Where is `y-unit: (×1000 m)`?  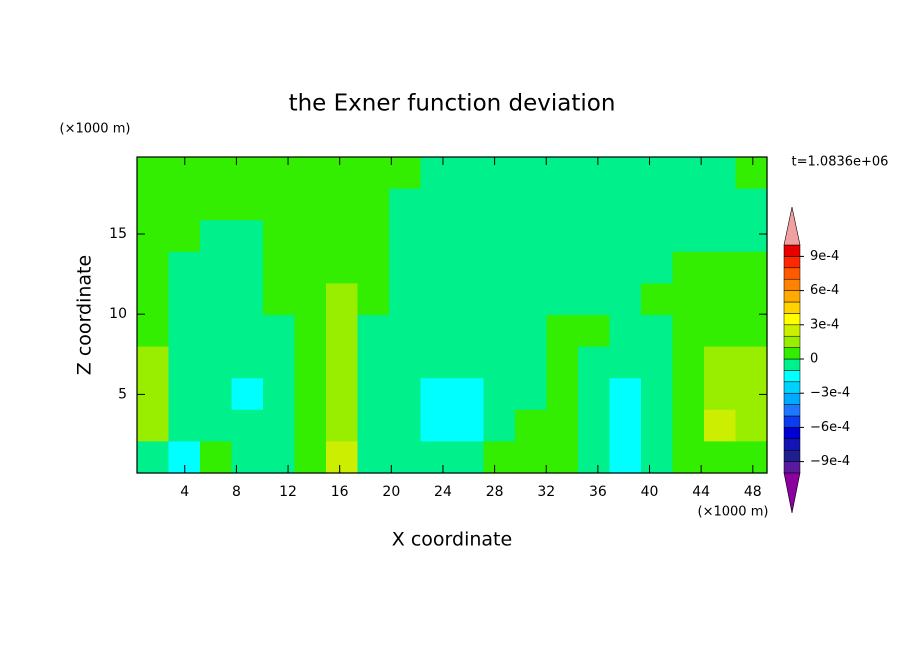 y-unit: (×1000 m) is located at coordinates (95, 129).